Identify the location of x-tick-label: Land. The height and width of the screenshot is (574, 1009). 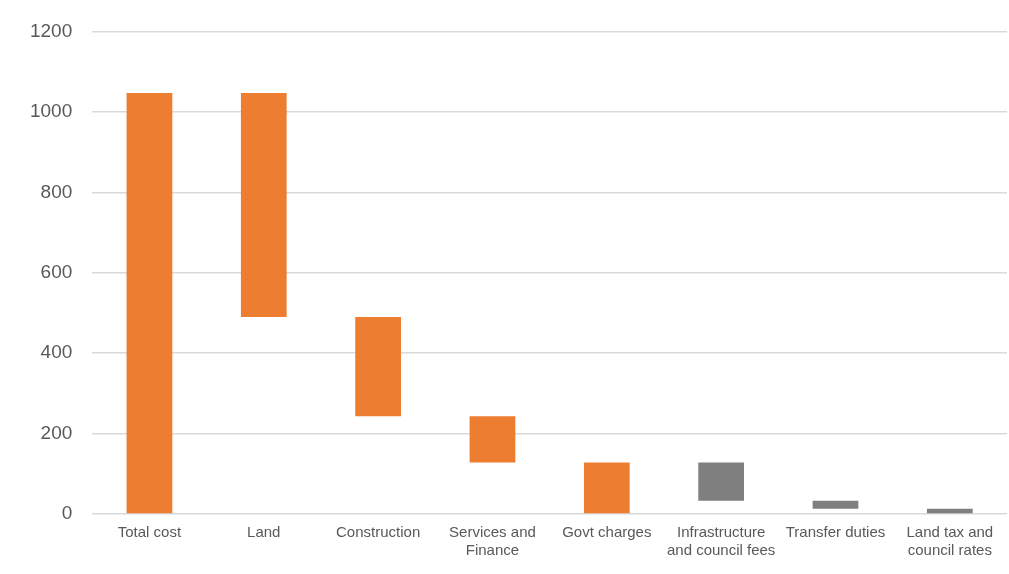
(264, 532).